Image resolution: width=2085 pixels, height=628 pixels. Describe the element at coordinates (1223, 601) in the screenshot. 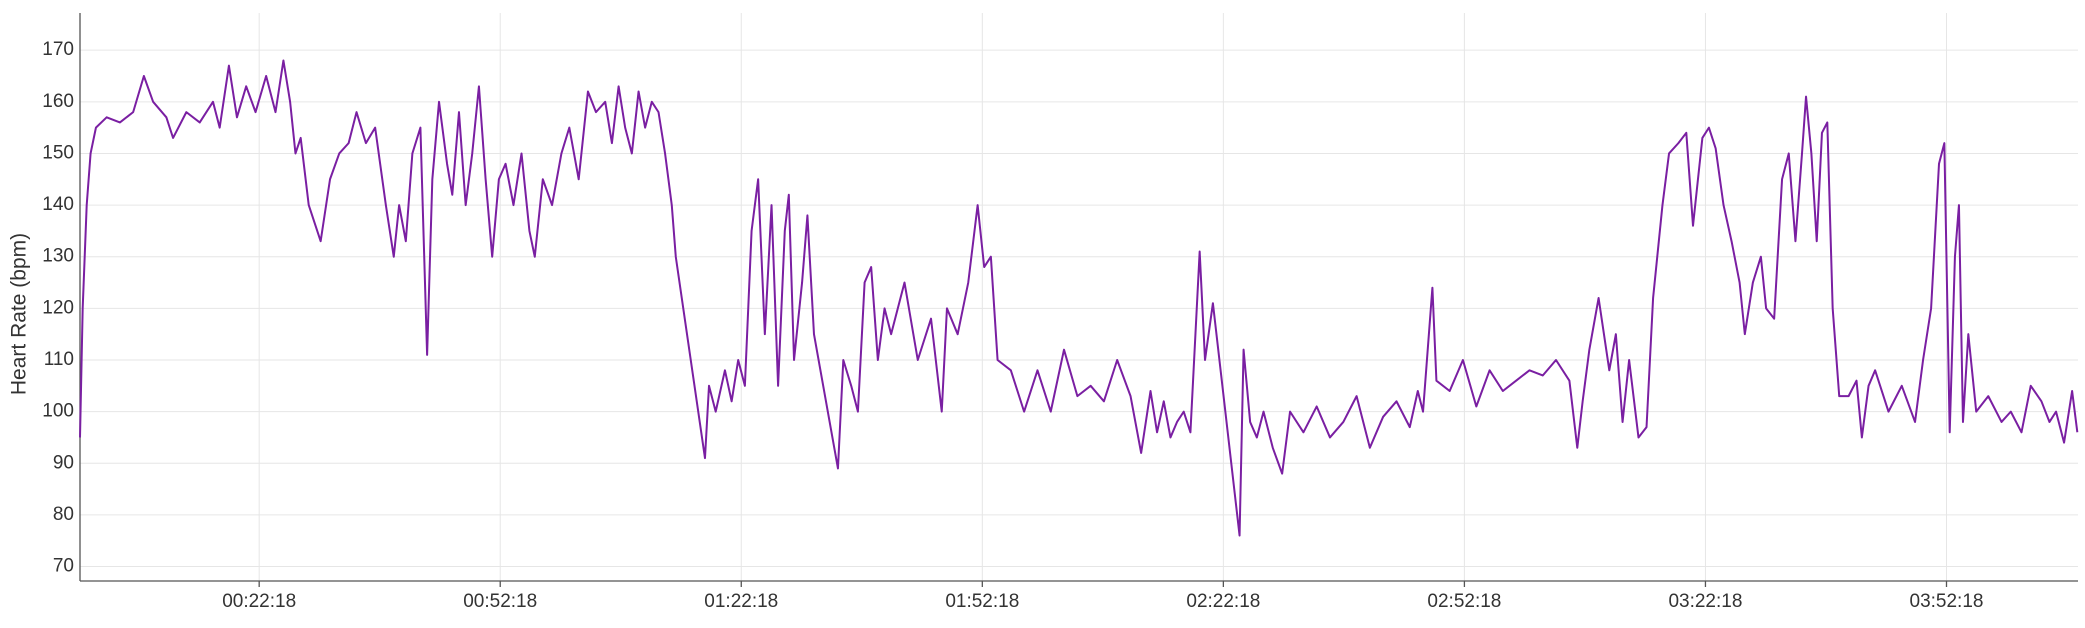

I see `x-tick-label: 02:22:18` at that location.